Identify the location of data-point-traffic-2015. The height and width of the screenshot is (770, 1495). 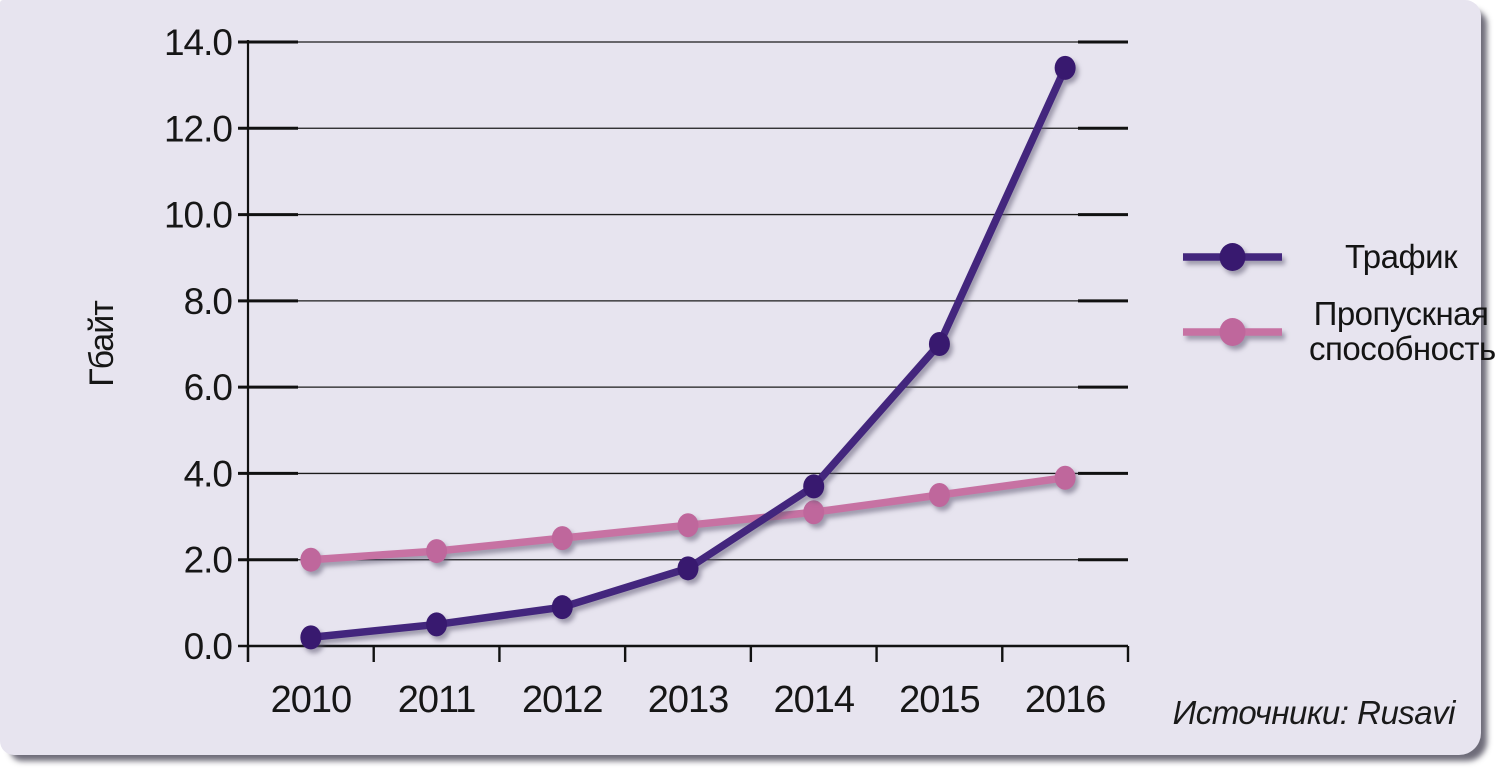
(939, 344).